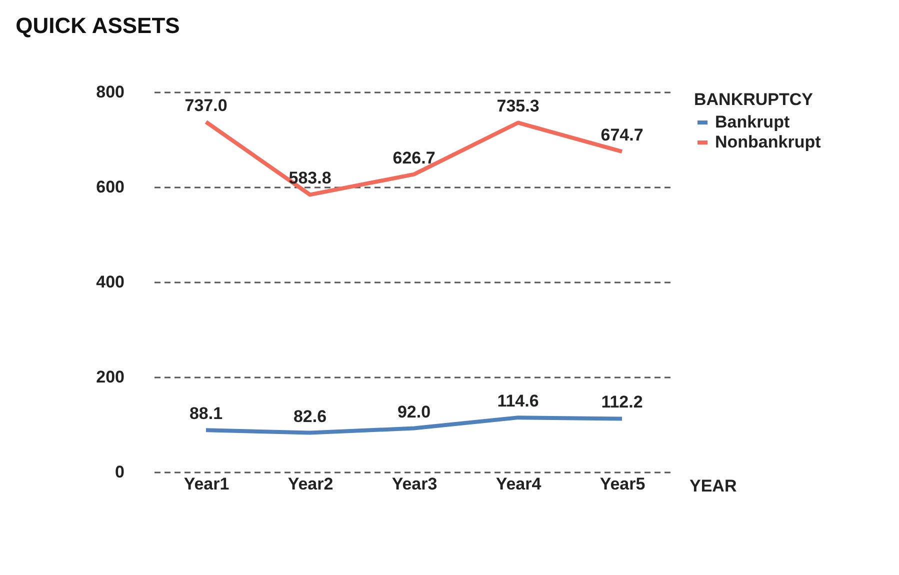 The width and height of the screenshot is (899, 575). What do you see at coordinates (311, 484) in the screenshot?
I see `x-tick-label: Year2` at bounding box center [311, 484].